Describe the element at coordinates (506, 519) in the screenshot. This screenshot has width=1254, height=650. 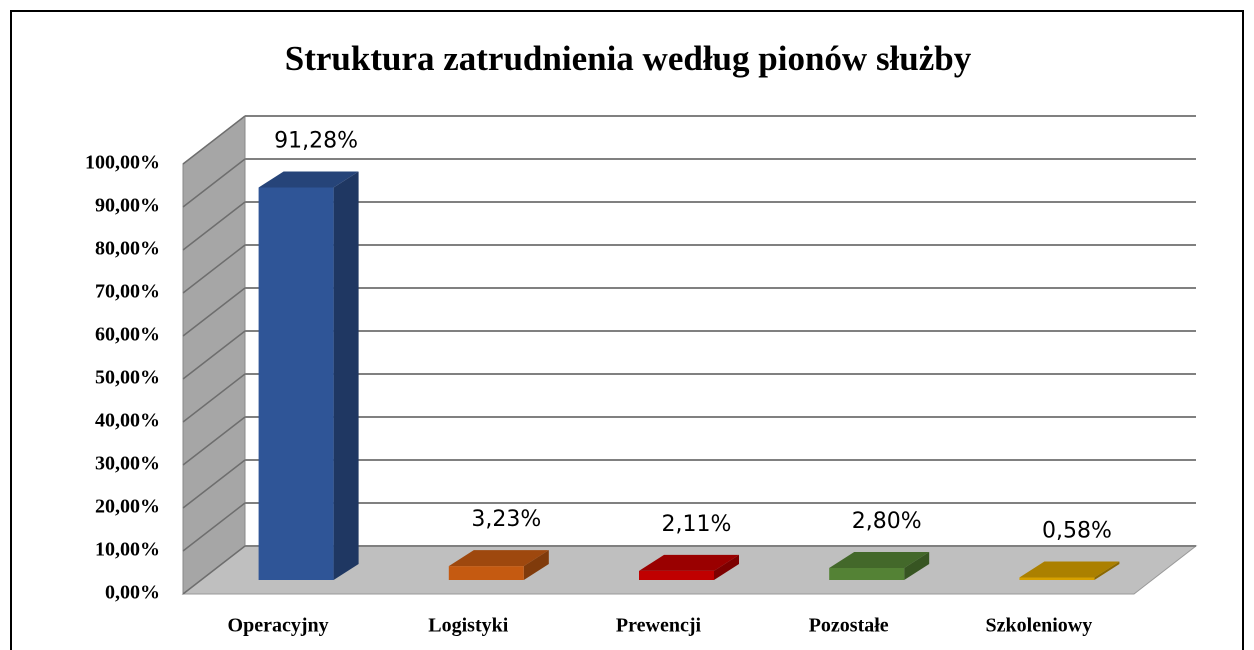
I see `value-label: 3,23%` at that location.